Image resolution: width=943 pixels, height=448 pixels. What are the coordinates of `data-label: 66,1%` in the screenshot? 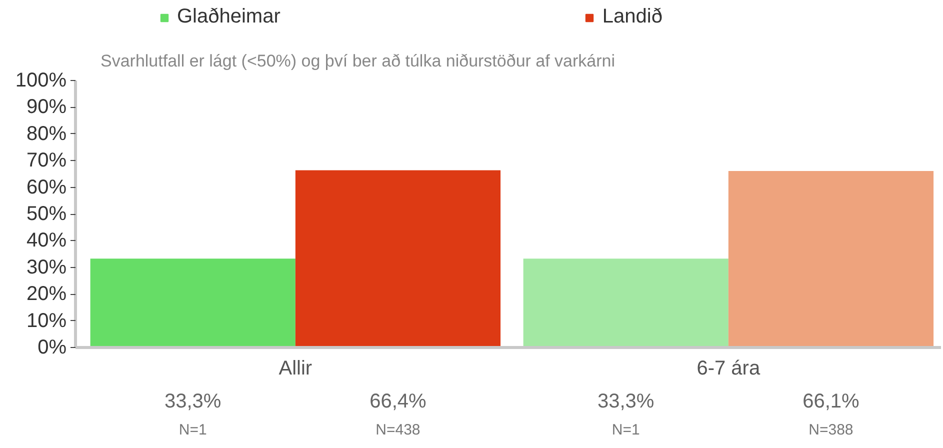 It's located at (831, 401).